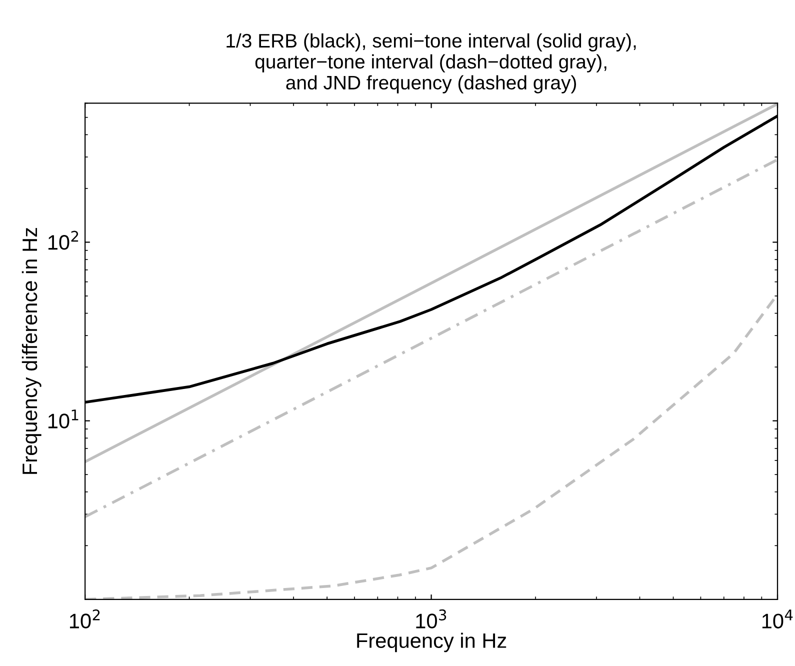 The image size is (795, 666). I want to click on chart-title: 1/3 ERB (black), semi−tone interval (solid gray), quarter−tone interval (dash−dotted gray), and JND frequency (dashed gray), so click(431, 63).